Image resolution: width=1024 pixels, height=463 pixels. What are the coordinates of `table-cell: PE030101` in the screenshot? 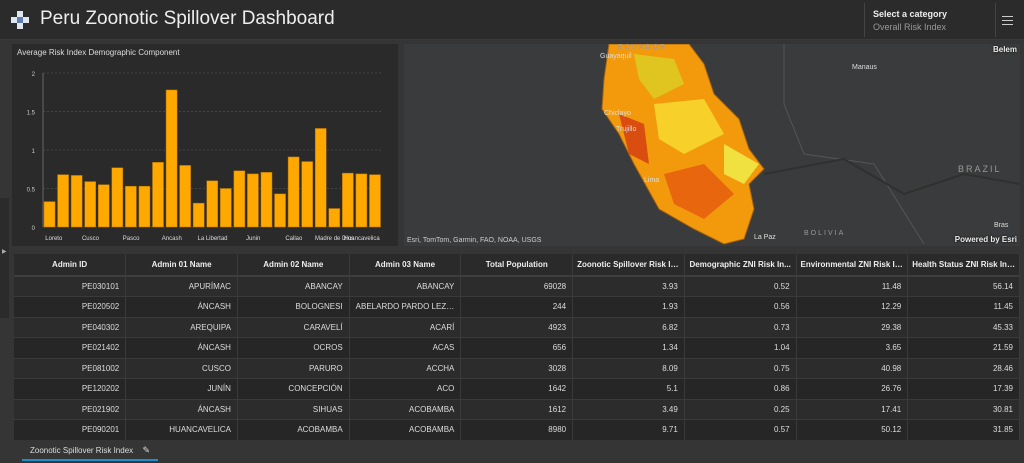 It's located at (70, 286).